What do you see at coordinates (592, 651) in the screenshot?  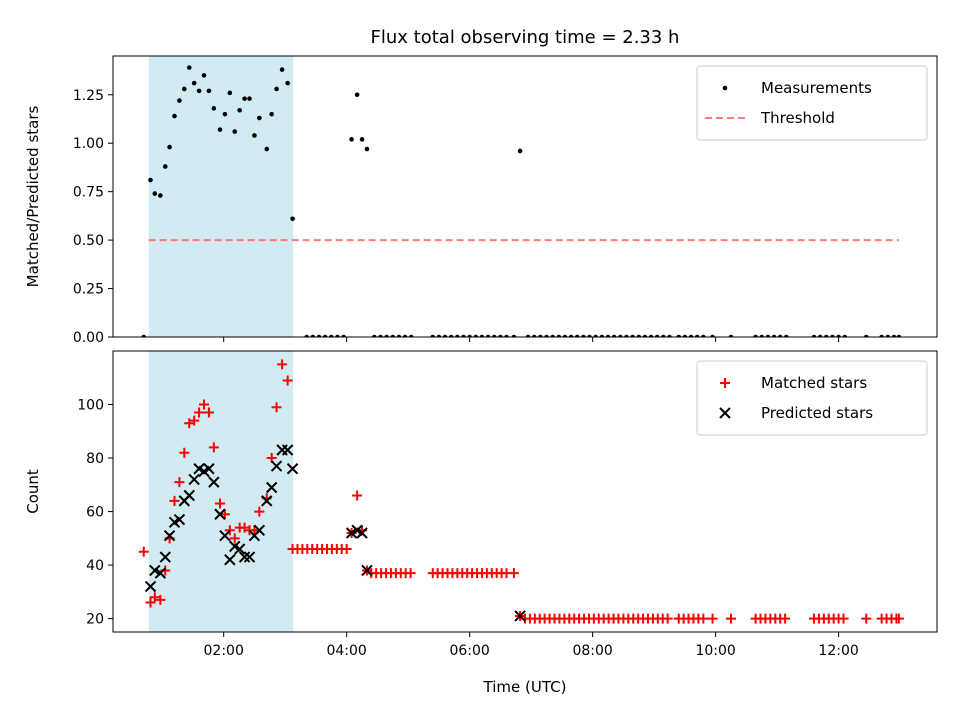 I see `x-tick-label: 08:00` at bounding box center [592, 651].